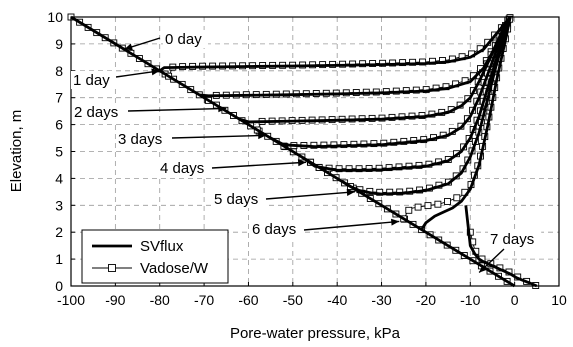  Describe the element at coordinates (55, 17) in the screenshot. I see `y-tick-label: 10` at that location.